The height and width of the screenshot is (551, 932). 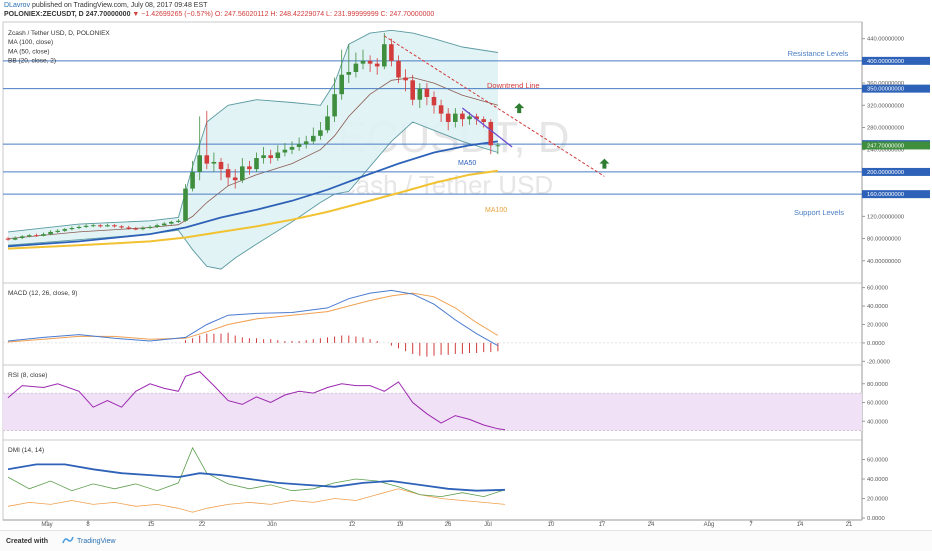 I want to click on di-plus-line, so click(x=256, y=472).